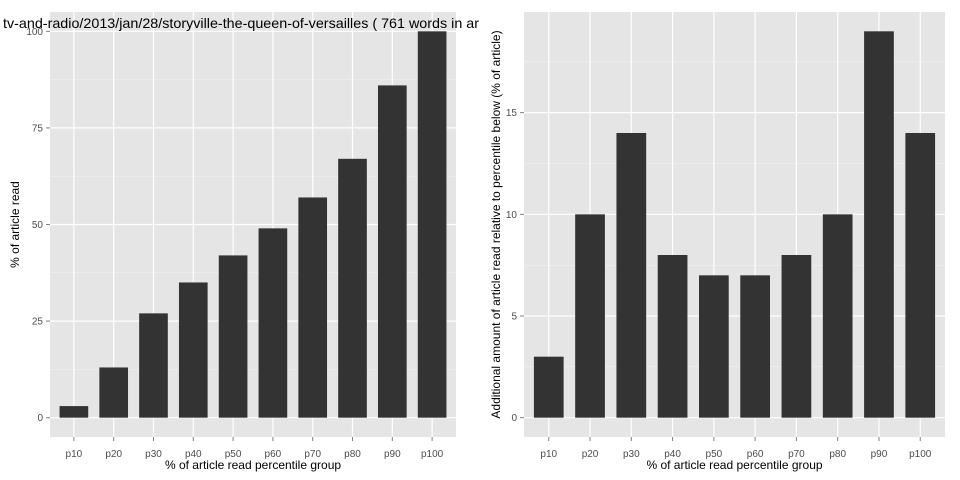 This screenshot has height=480, width=960. What do you see at coordinates (74, 412) in the screenshot?
I see `left-bar-p10` at bounding box center [74, 412].